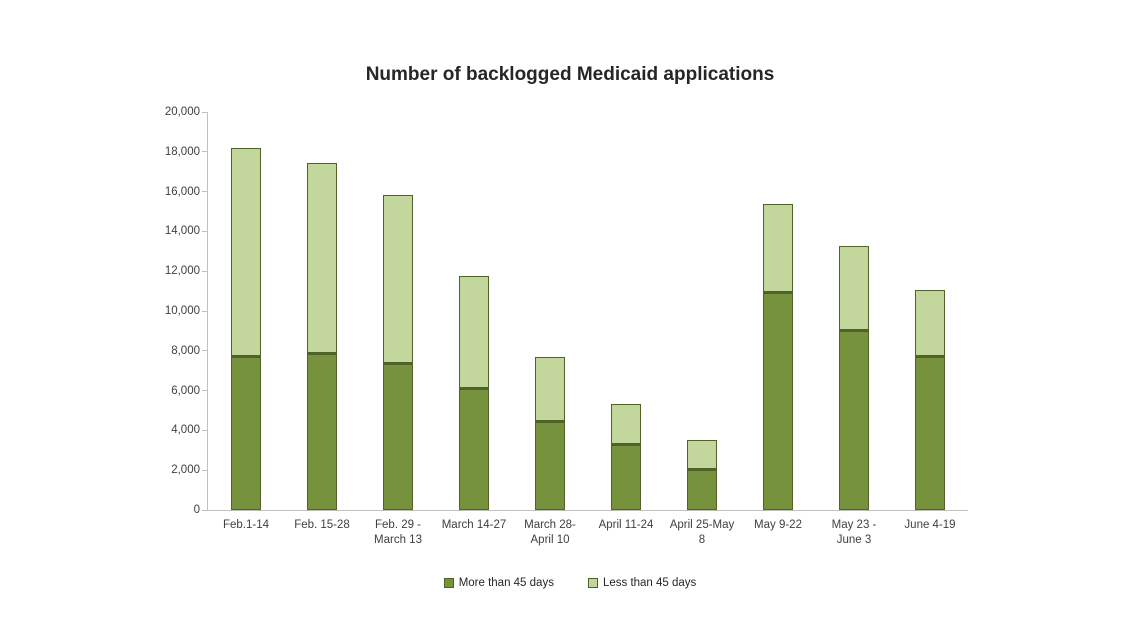 This screenshot has height=641, width=1140. Describe the element at coordinates (182, 271) in the screenshot. I see `y-axis-tick-label: 12,000` at that location.